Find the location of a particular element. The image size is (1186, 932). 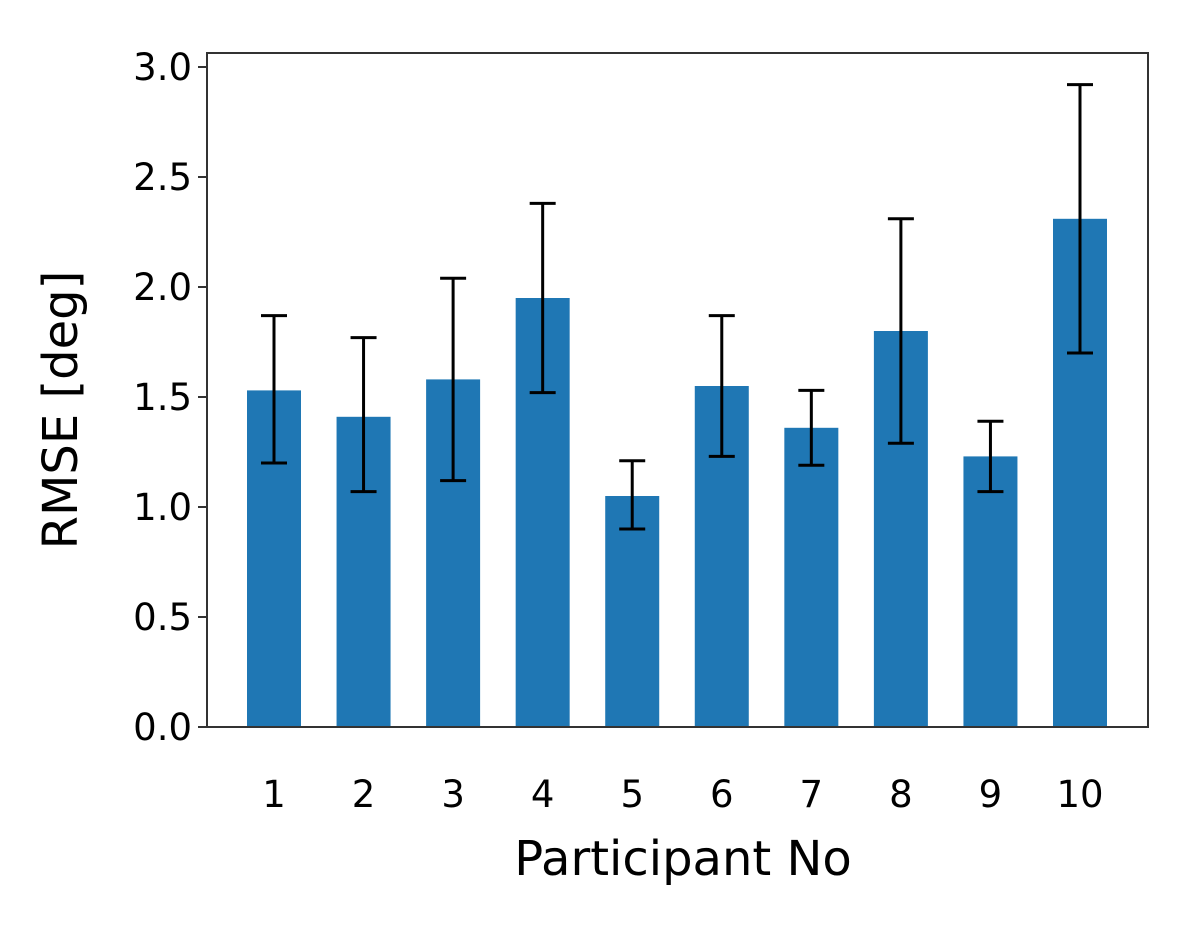

y-tick-label: 1.0 is located at coordinates (162, 507).